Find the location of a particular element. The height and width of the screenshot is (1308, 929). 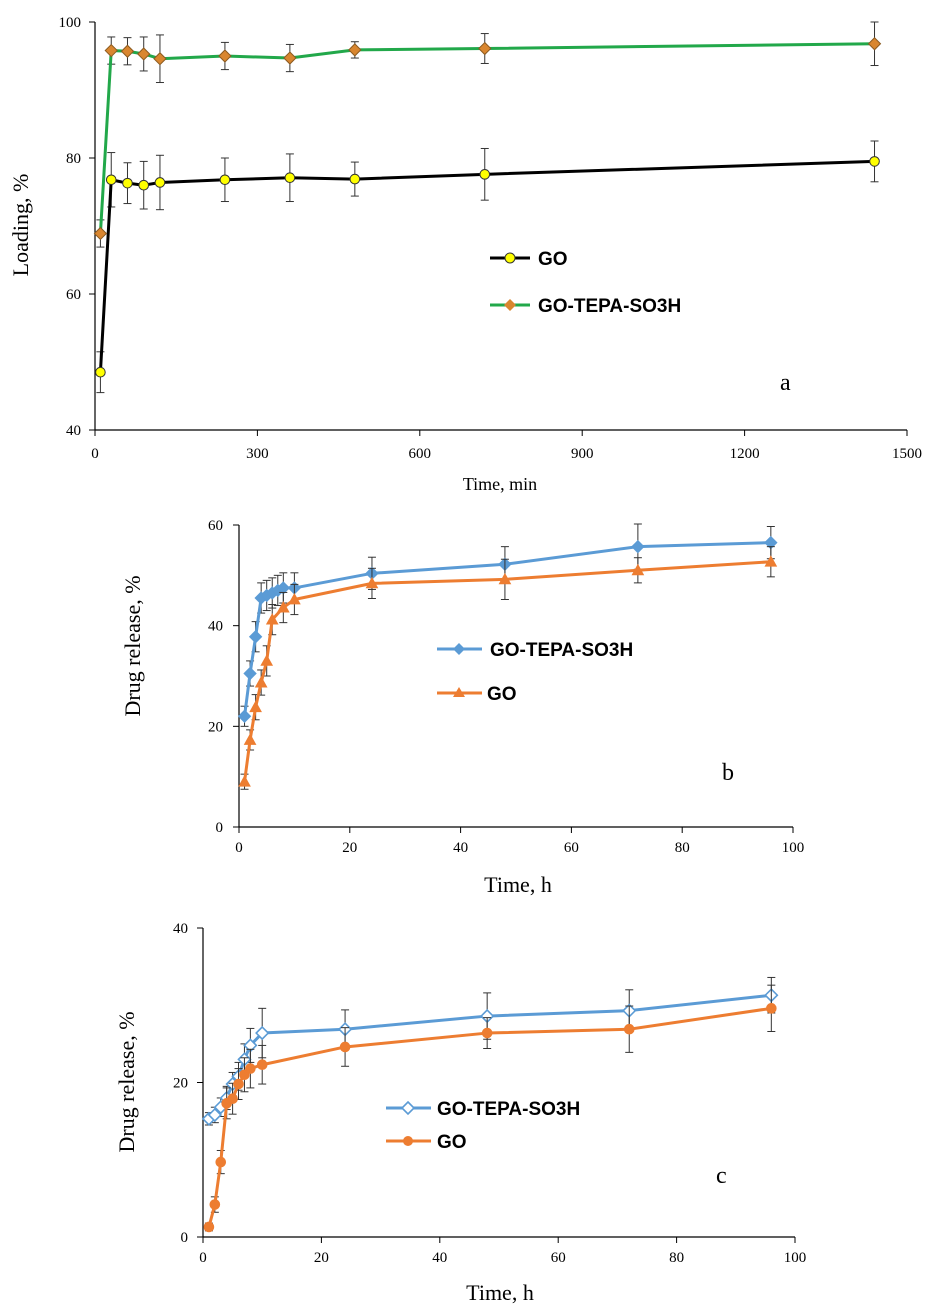

panel-a-legend-label-go-tepa-so3h: GO-TEPA-SO3H is located at coordinates (609, 306).